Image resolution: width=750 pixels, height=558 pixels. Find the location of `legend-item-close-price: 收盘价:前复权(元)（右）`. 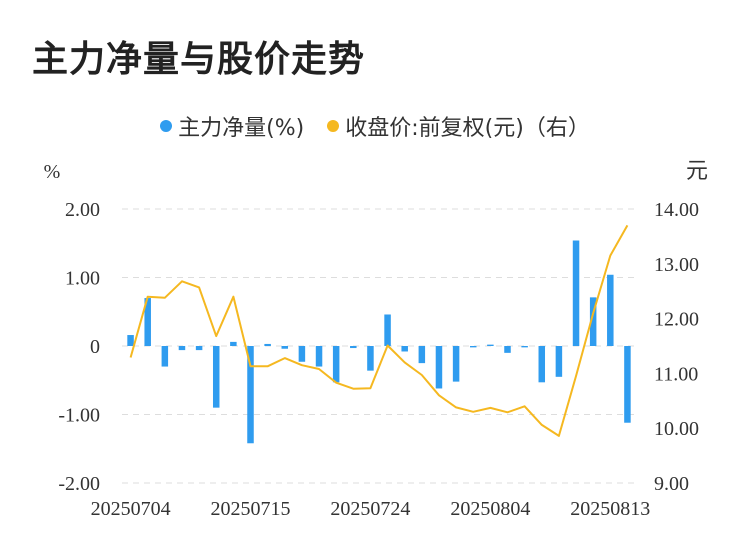

legend-item-close-price: 收盘价:前复权(元)（右） is located at coordinates (458, 126).